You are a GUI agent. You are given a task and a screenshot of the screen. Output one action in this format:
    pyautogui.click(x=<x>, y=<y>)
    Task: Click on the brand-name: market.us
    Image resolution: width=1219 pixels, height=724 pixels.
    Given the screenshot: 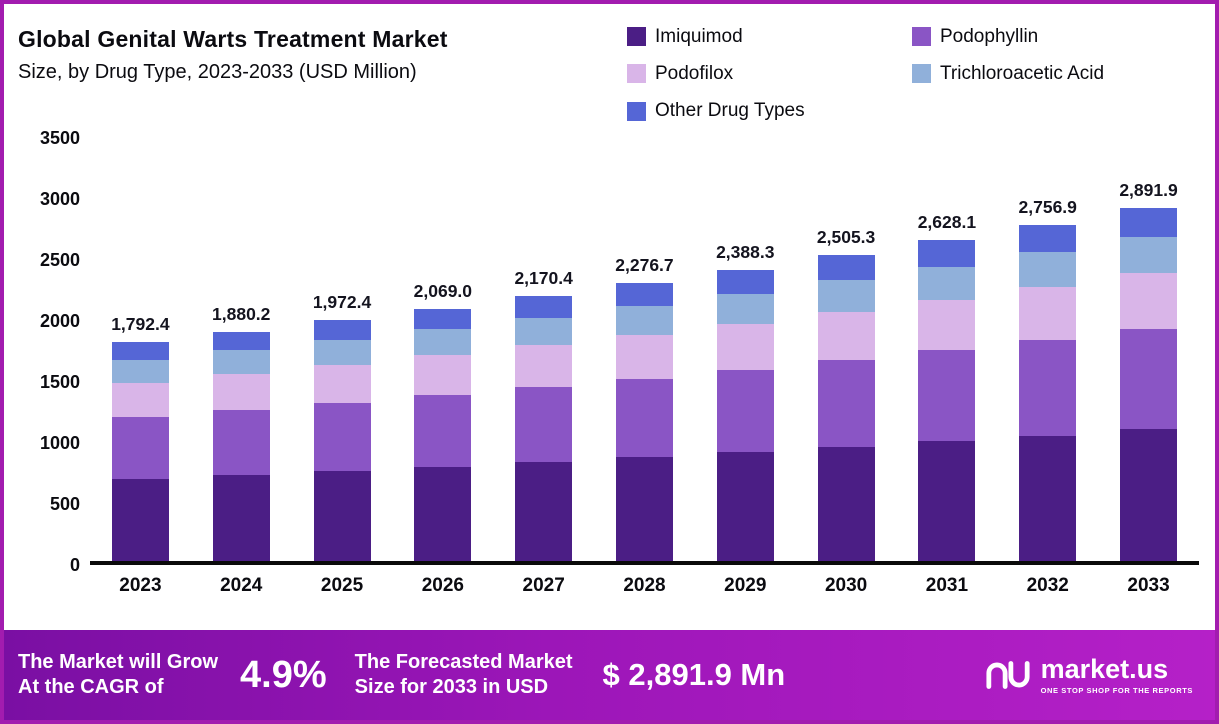 What is the action you would take?
    pyautogui.click(x=1104, y=668)
    